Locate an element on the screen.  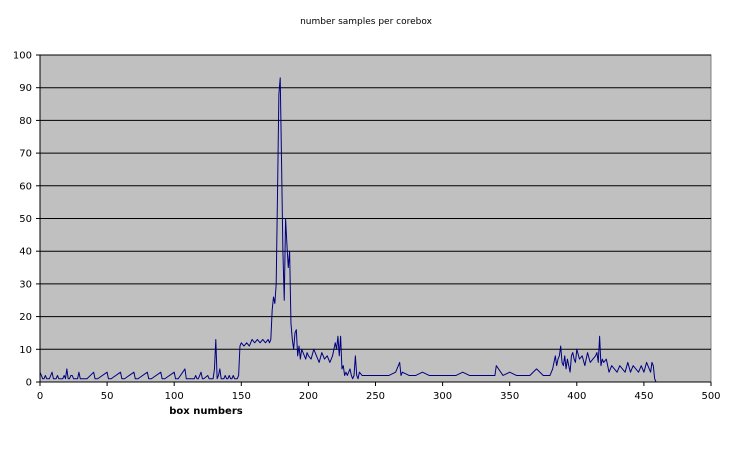
y-tick-label: 30 is located at coordinates (25, 284).